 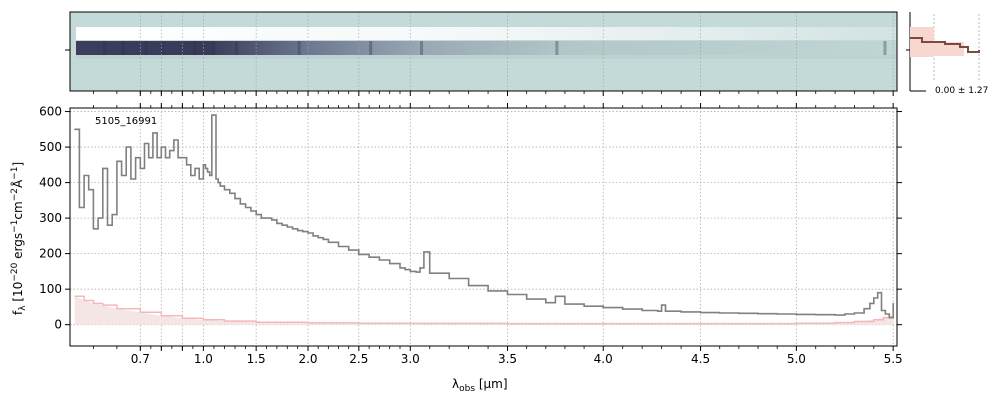 I want to click on x-tick-label: 1.0, so click(x=203, y=359).